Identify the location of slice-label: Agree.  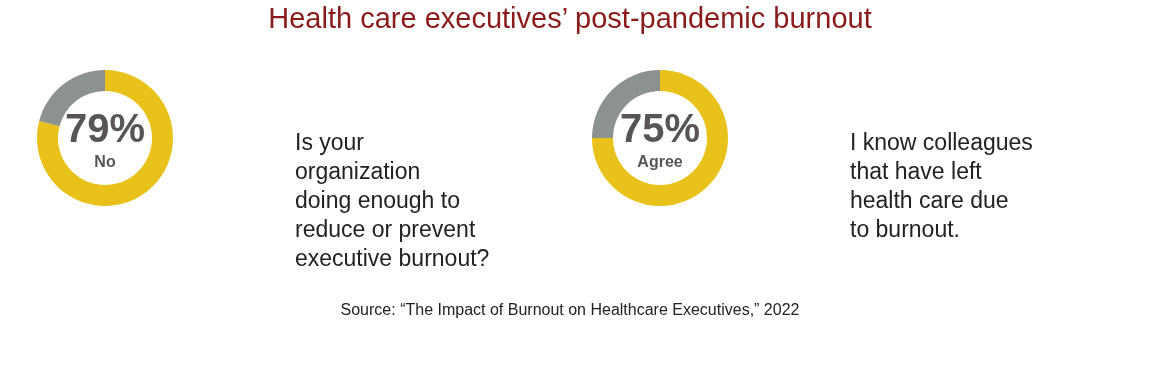
(660, 161).